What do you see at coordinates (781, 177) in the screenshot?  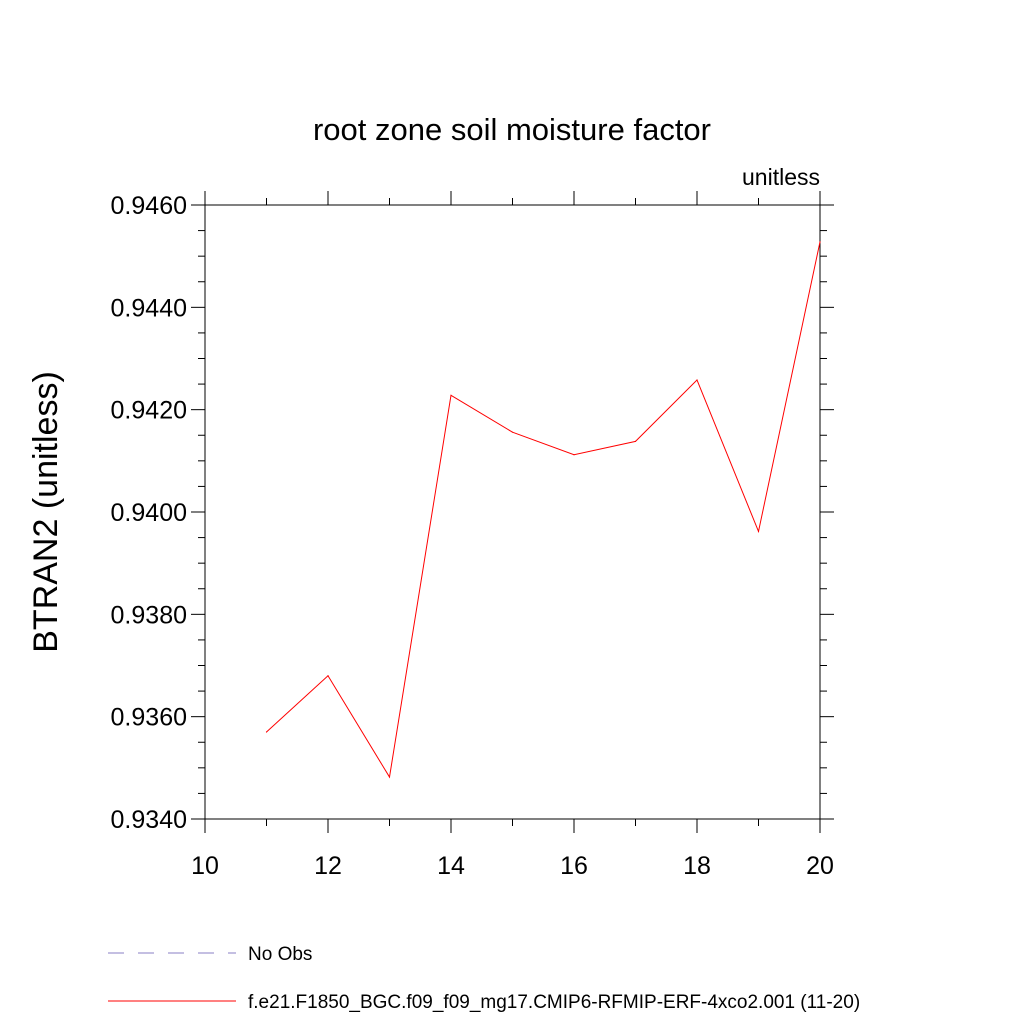 I see `units-label: unitless` at bounding box center [781, 177].